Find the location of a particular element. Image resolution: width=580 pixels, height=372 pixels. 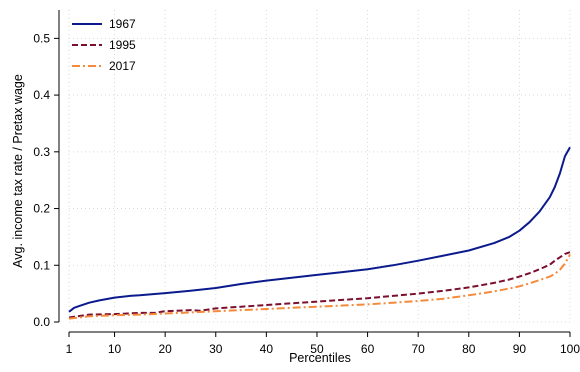

x-tick-label: 100 is located at coordinates (570, 349).